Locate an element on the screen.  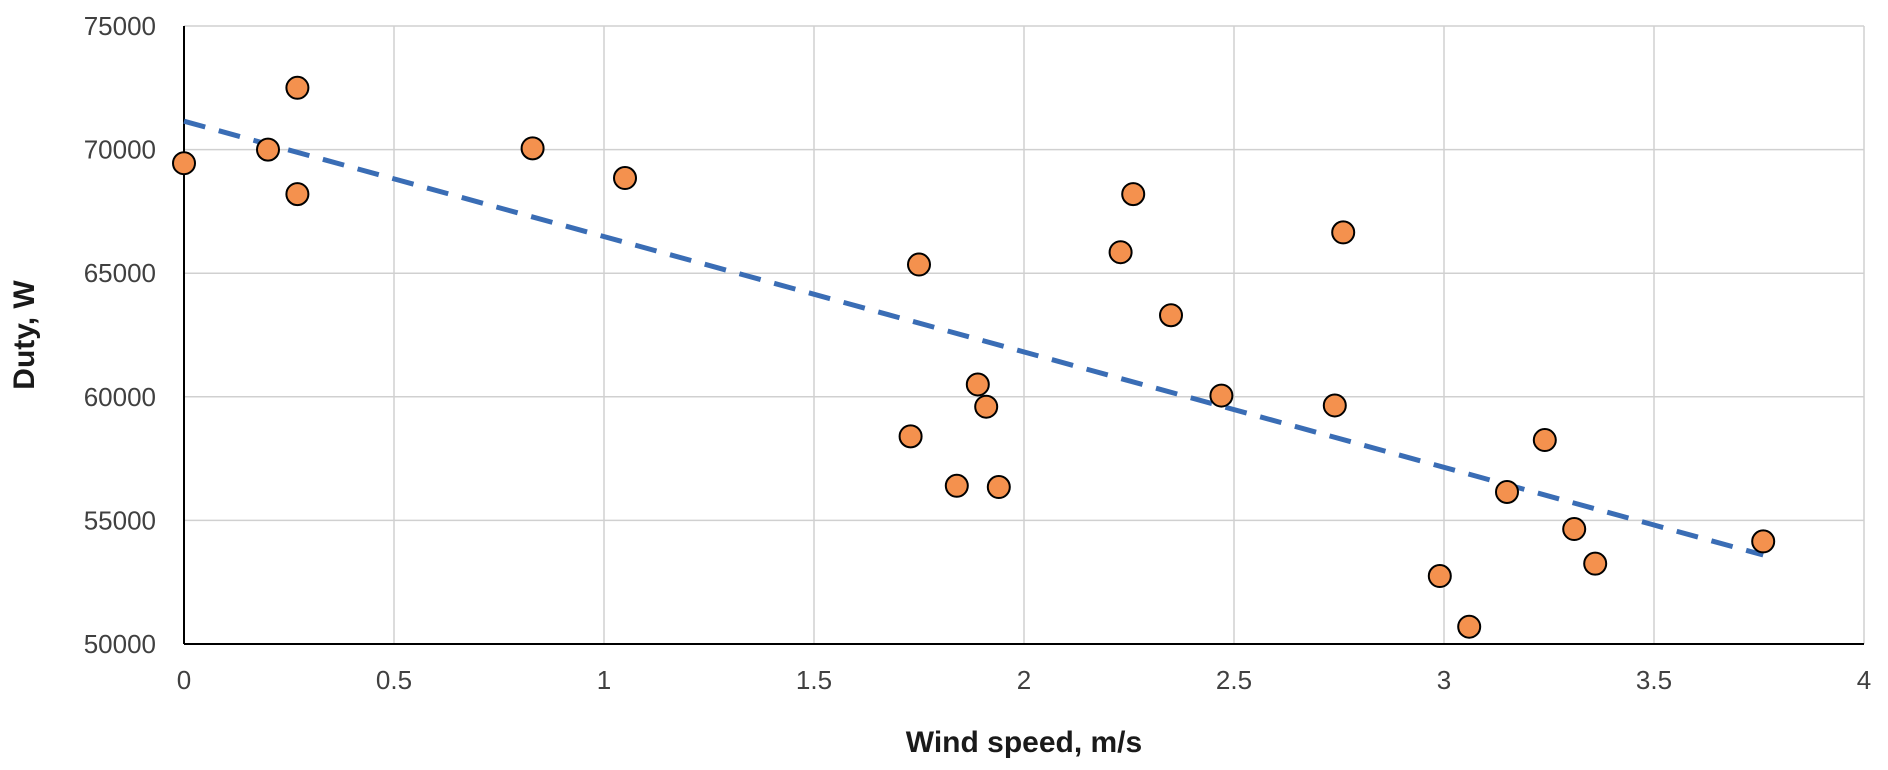
y-tick-labels: 50000 55000 60000 65000 70000 75000 is located at coordinates (120, 335).